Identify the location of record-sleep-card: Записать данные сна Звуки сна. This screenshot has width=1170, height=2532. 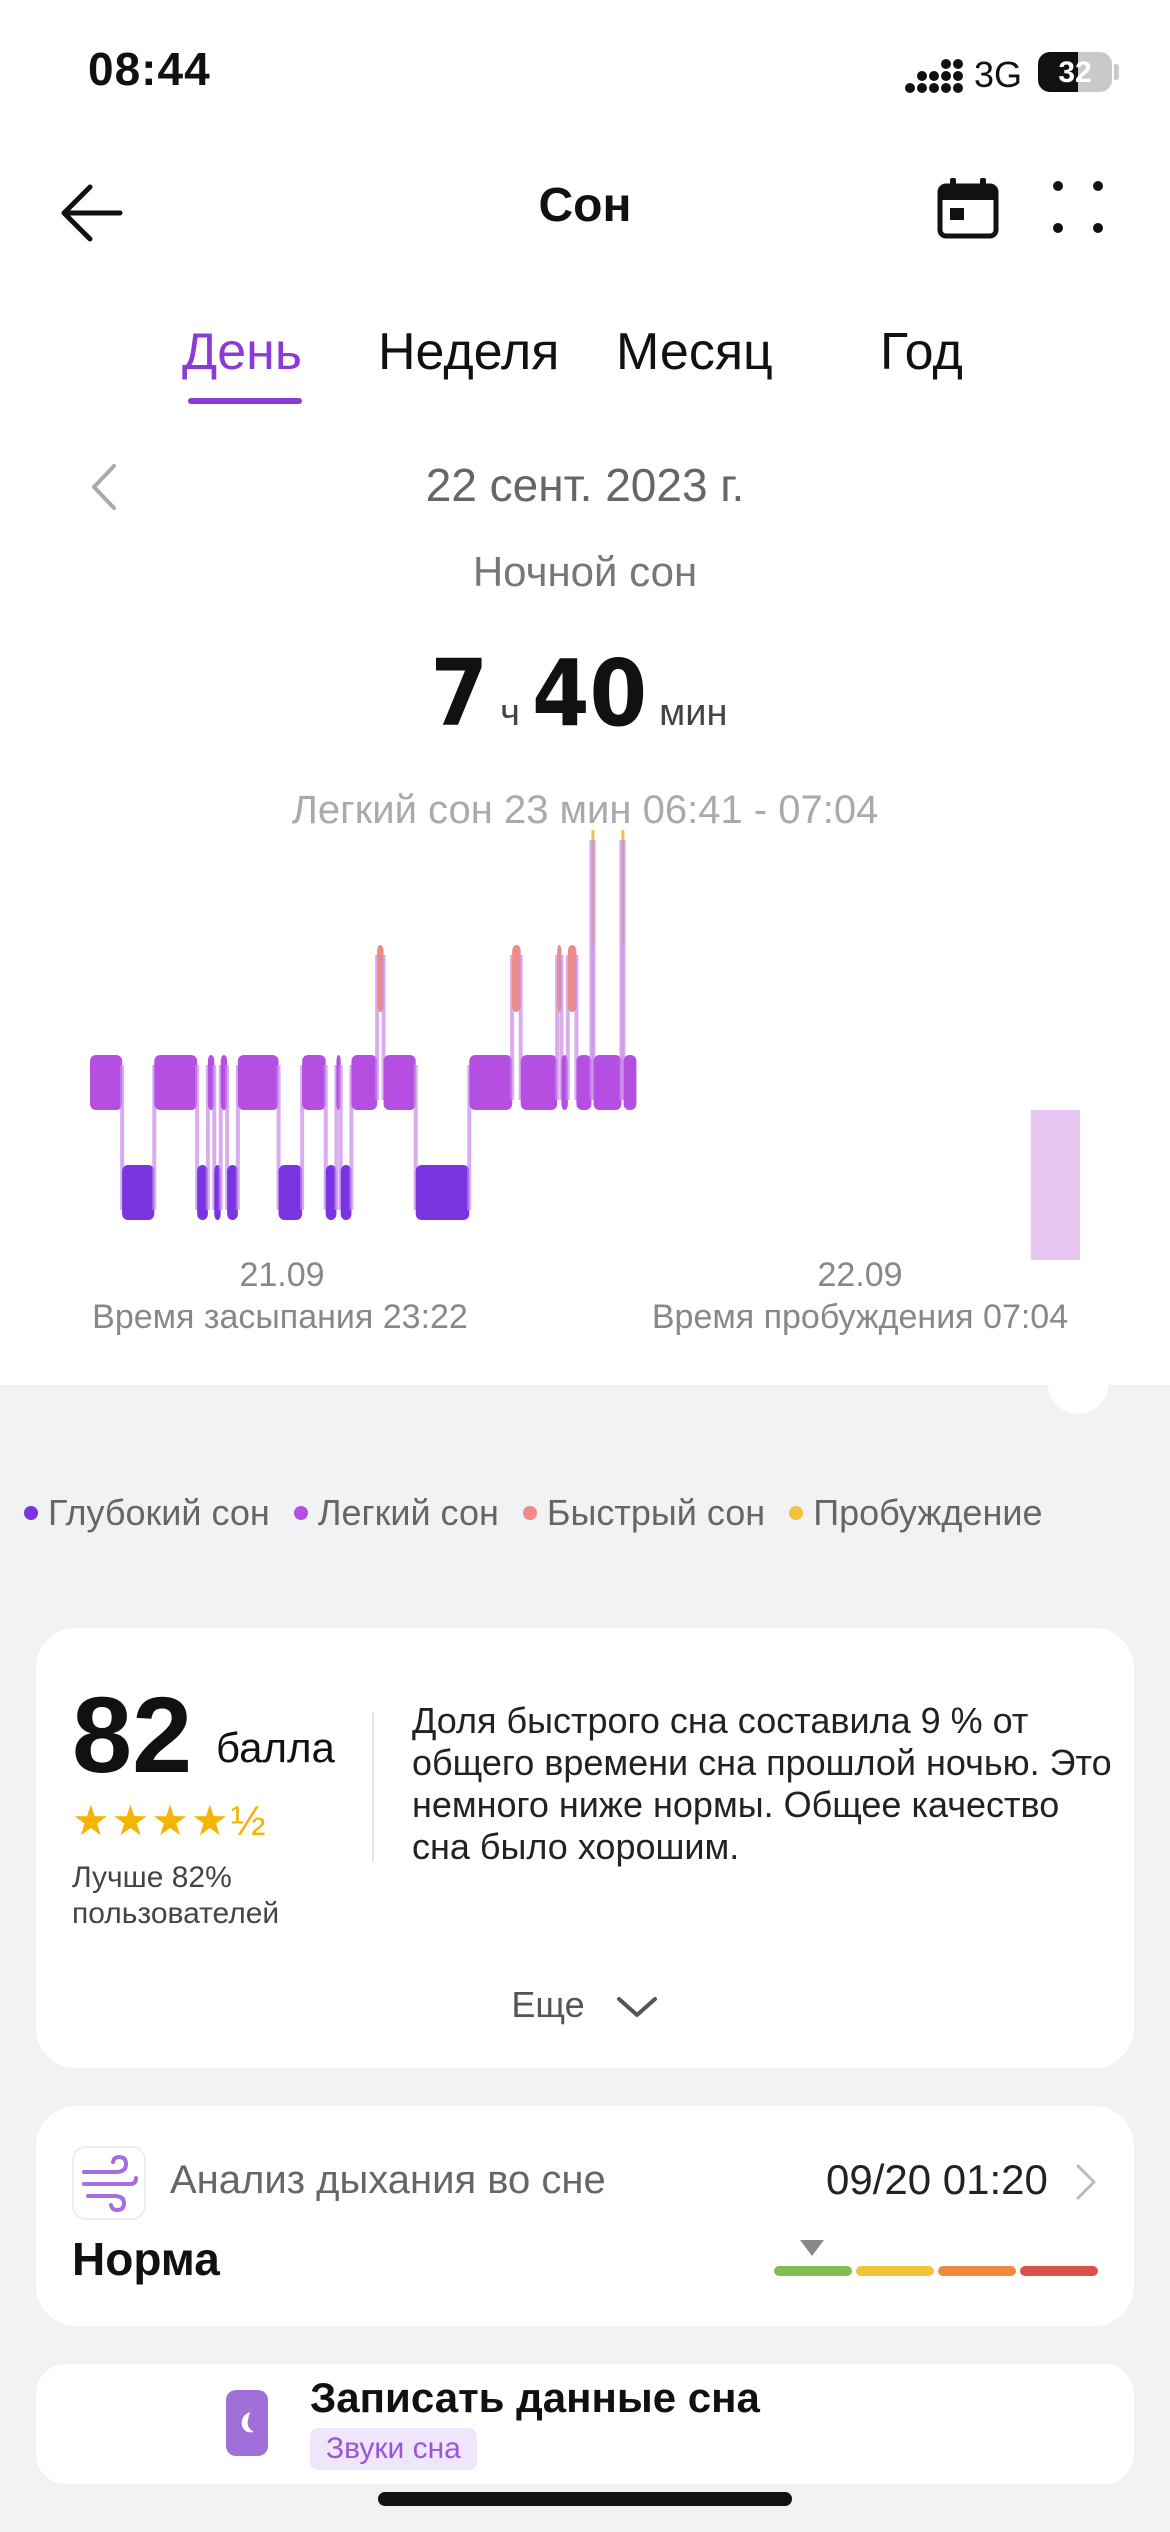
(585, 2424).